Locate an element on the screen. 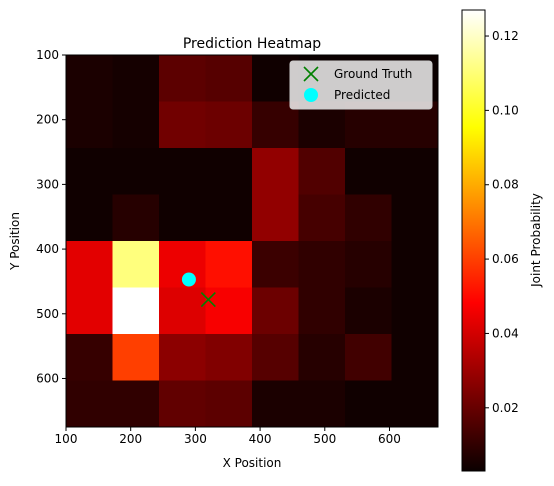  y-tick-label: 200 is located at coordinates (47, 120).